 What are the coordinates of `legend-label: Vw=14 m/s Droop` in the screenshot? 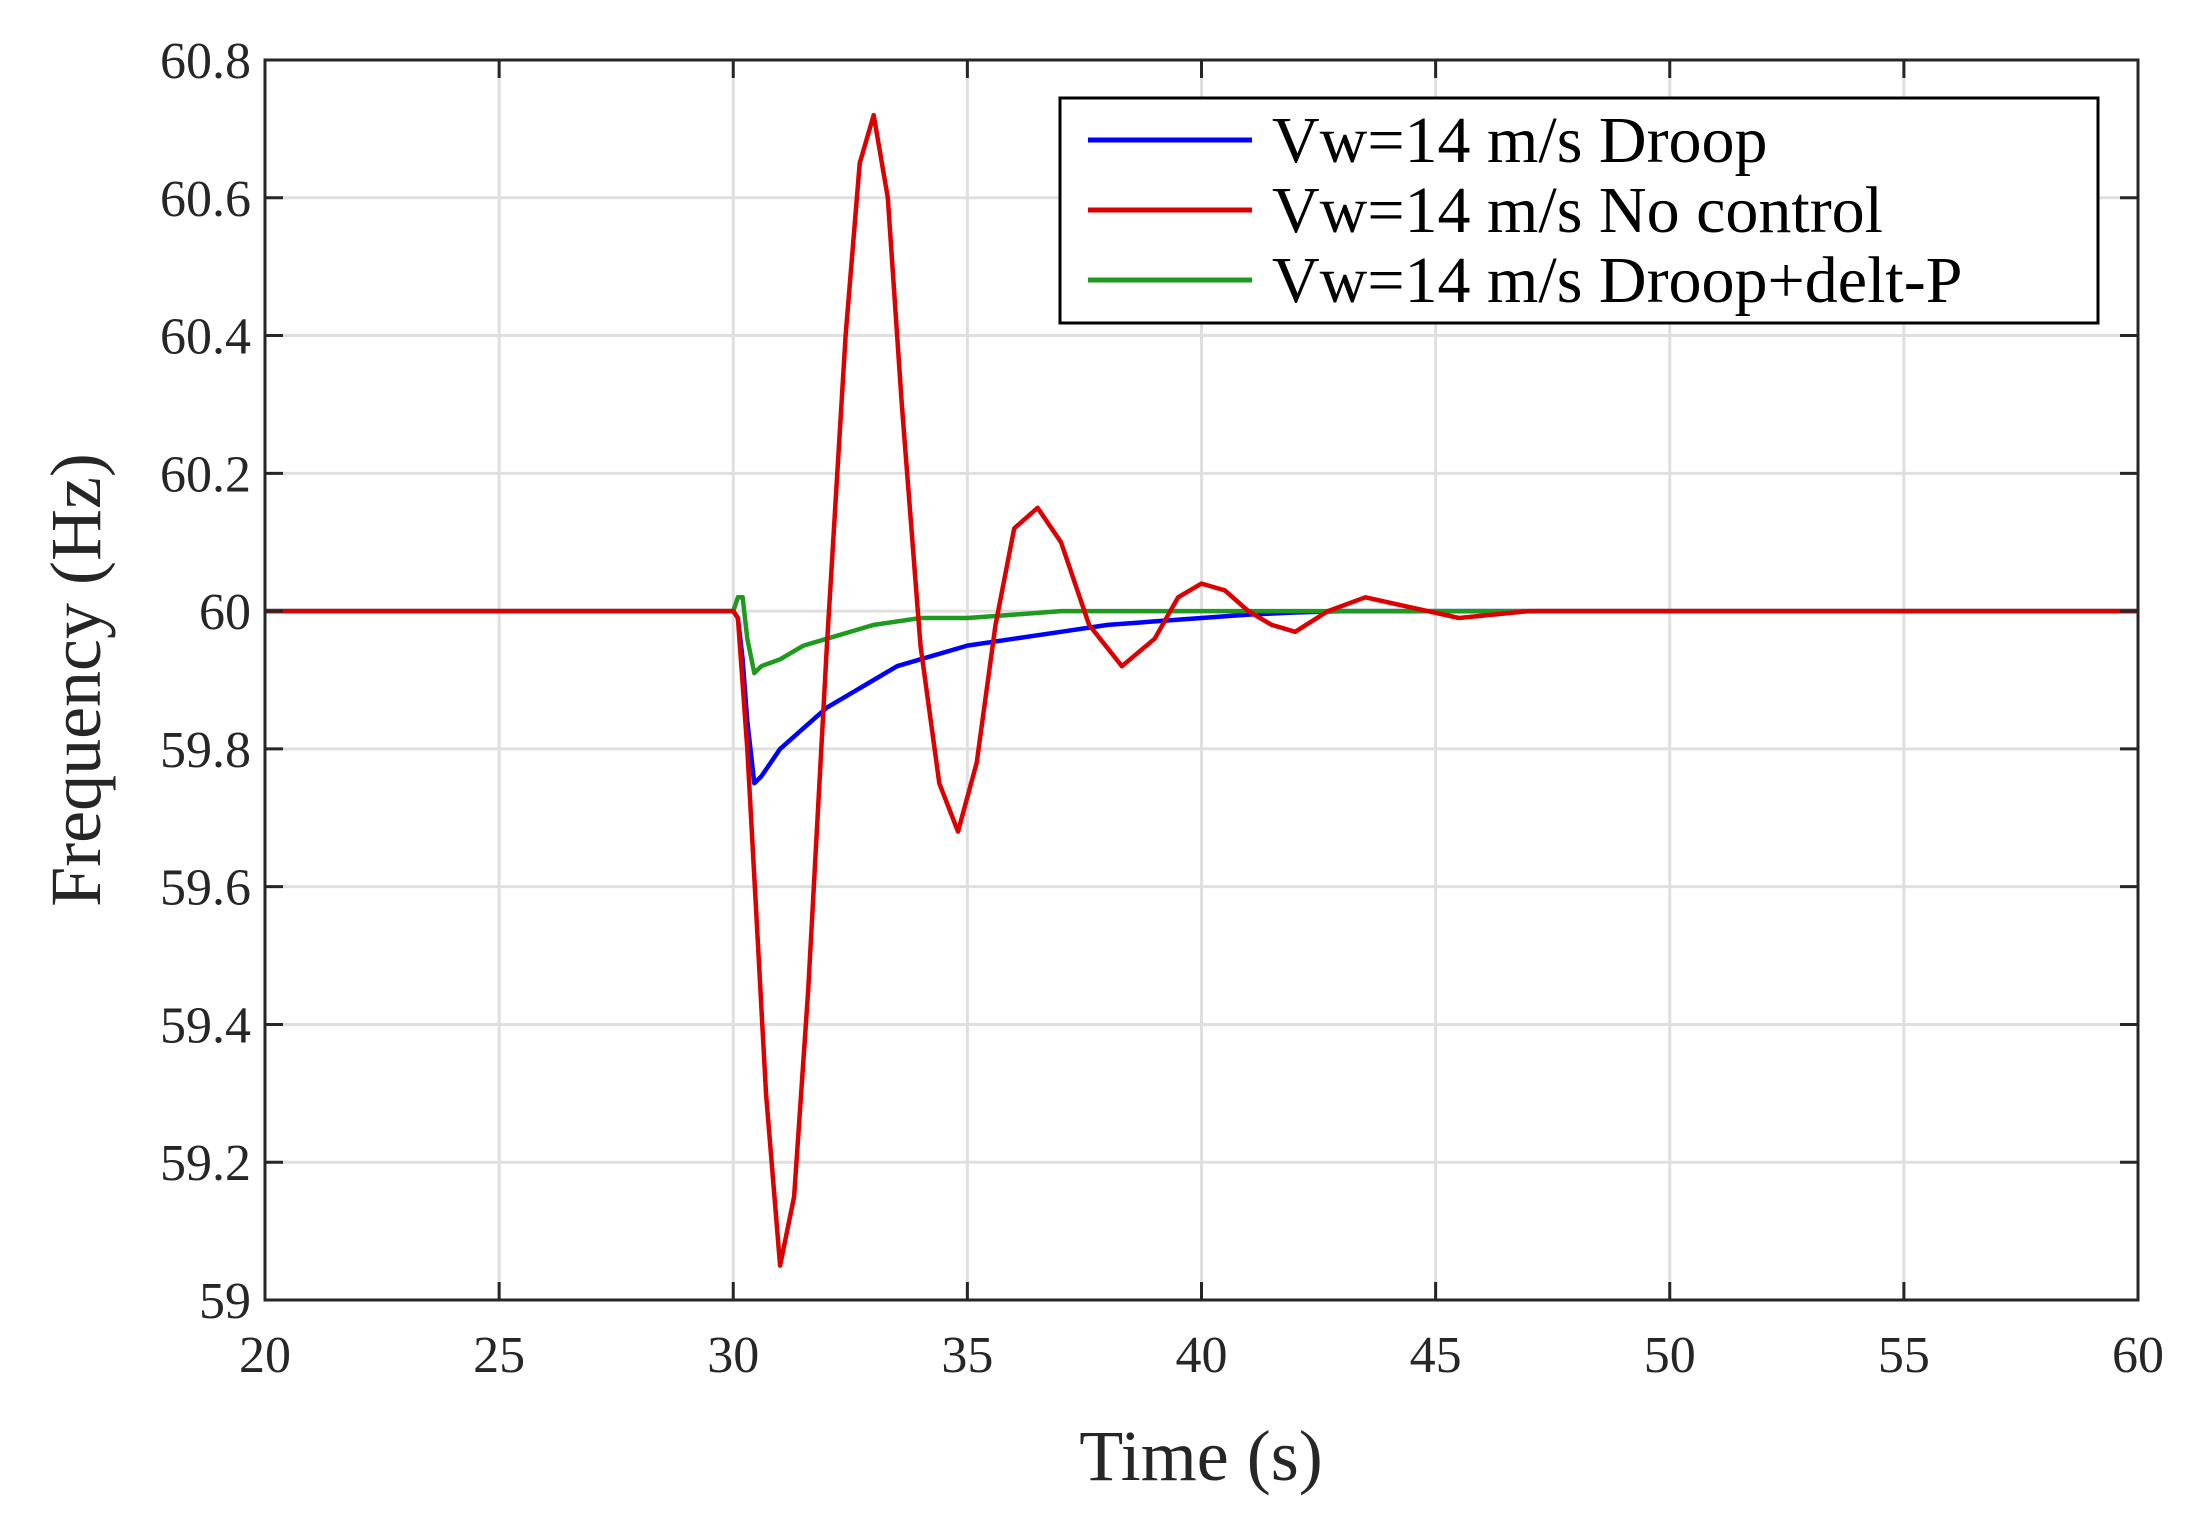 It's located at (1520, 140).